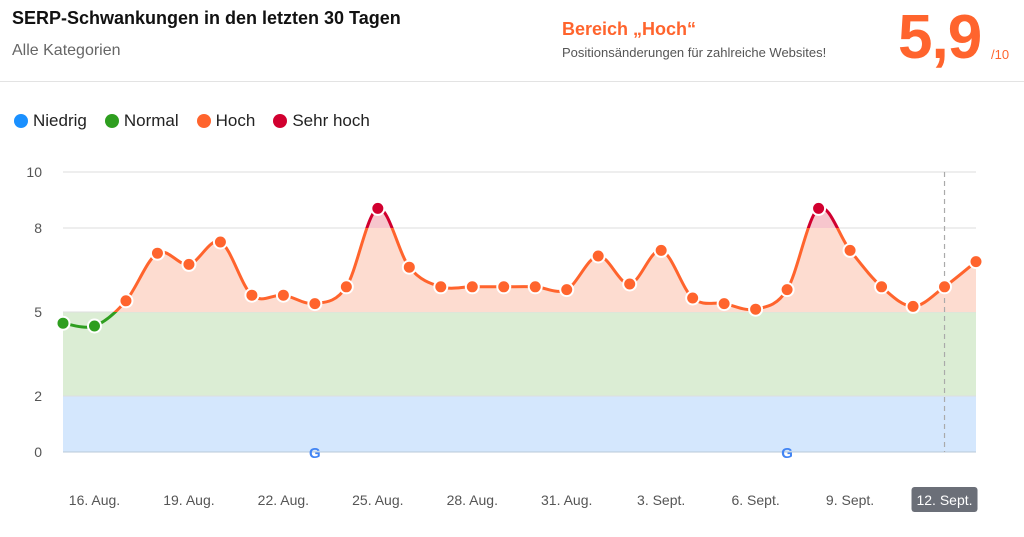  Describe the element at coordinates (38, 312) in the screenshot. I see `y-tick-label: 5` at that location.